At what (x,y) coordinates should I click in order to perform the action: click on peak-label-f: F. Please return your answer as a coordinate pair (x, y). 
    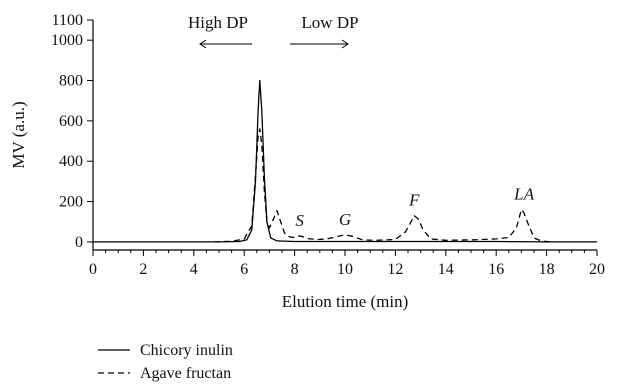
    Looking at the image, I should click on (414, 200).